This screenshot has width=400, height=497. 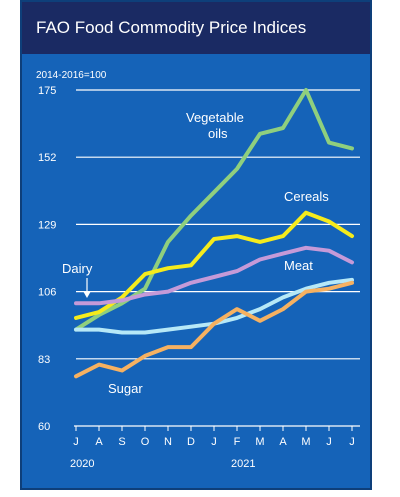 What do you see at coordinates (171, 27) in the screenshot?
I see `chart-title: FAO Food Commodity Price Indices` at bounding box center [171, 27].